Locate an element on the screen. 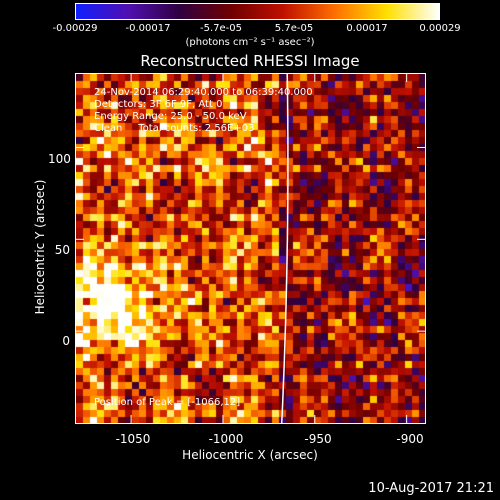  plot-title: Reconstructed RHESSI Image is located at coordinates (250, 61).